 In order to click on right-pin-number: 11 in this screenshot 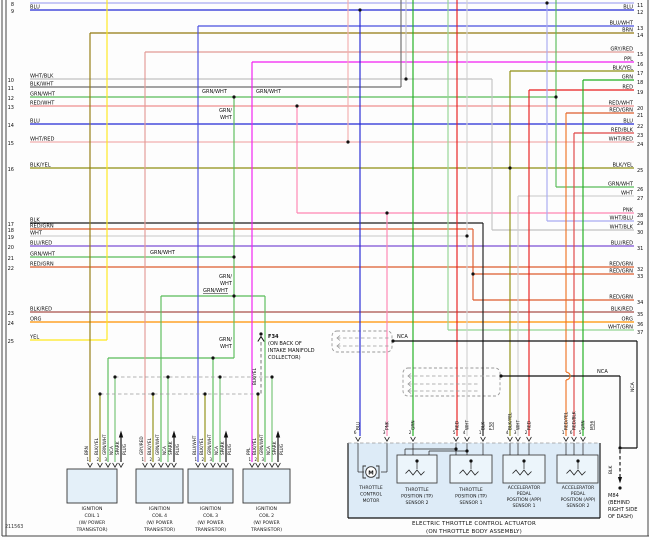, I will do `click(640, 6)`.